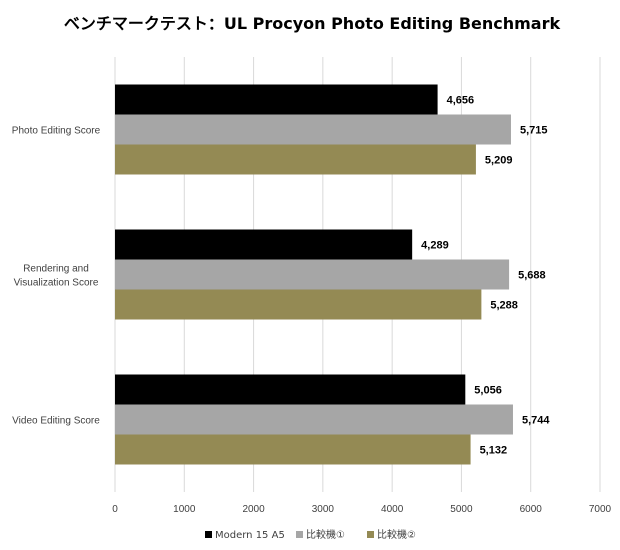 The width and height of the screenshot is (620, 550). I want to click on legend: Modern 15 A5 比較機① 比較機②, so click(310, 534).